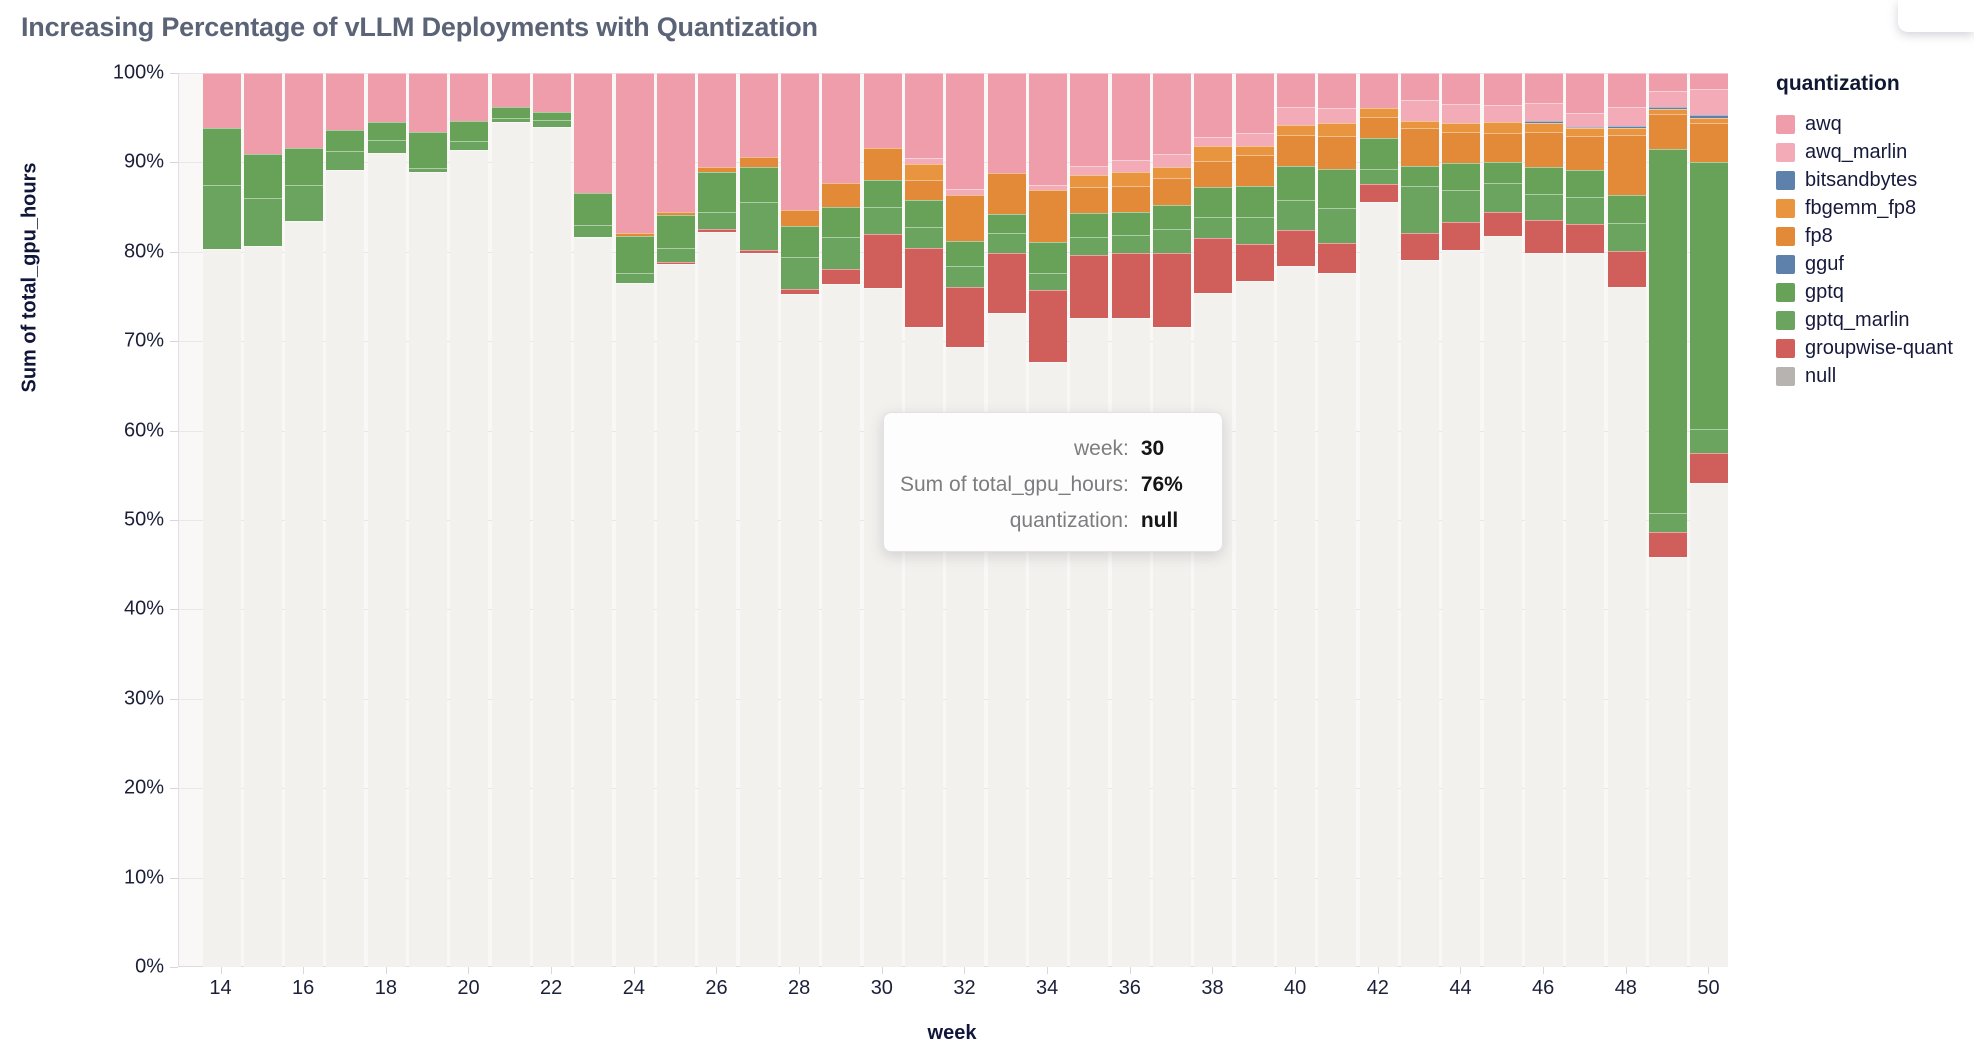 The image size is (1974, 1064). I want to click on legend-item-bitsandbytes: bitsandbytes, so click(1864, 180).